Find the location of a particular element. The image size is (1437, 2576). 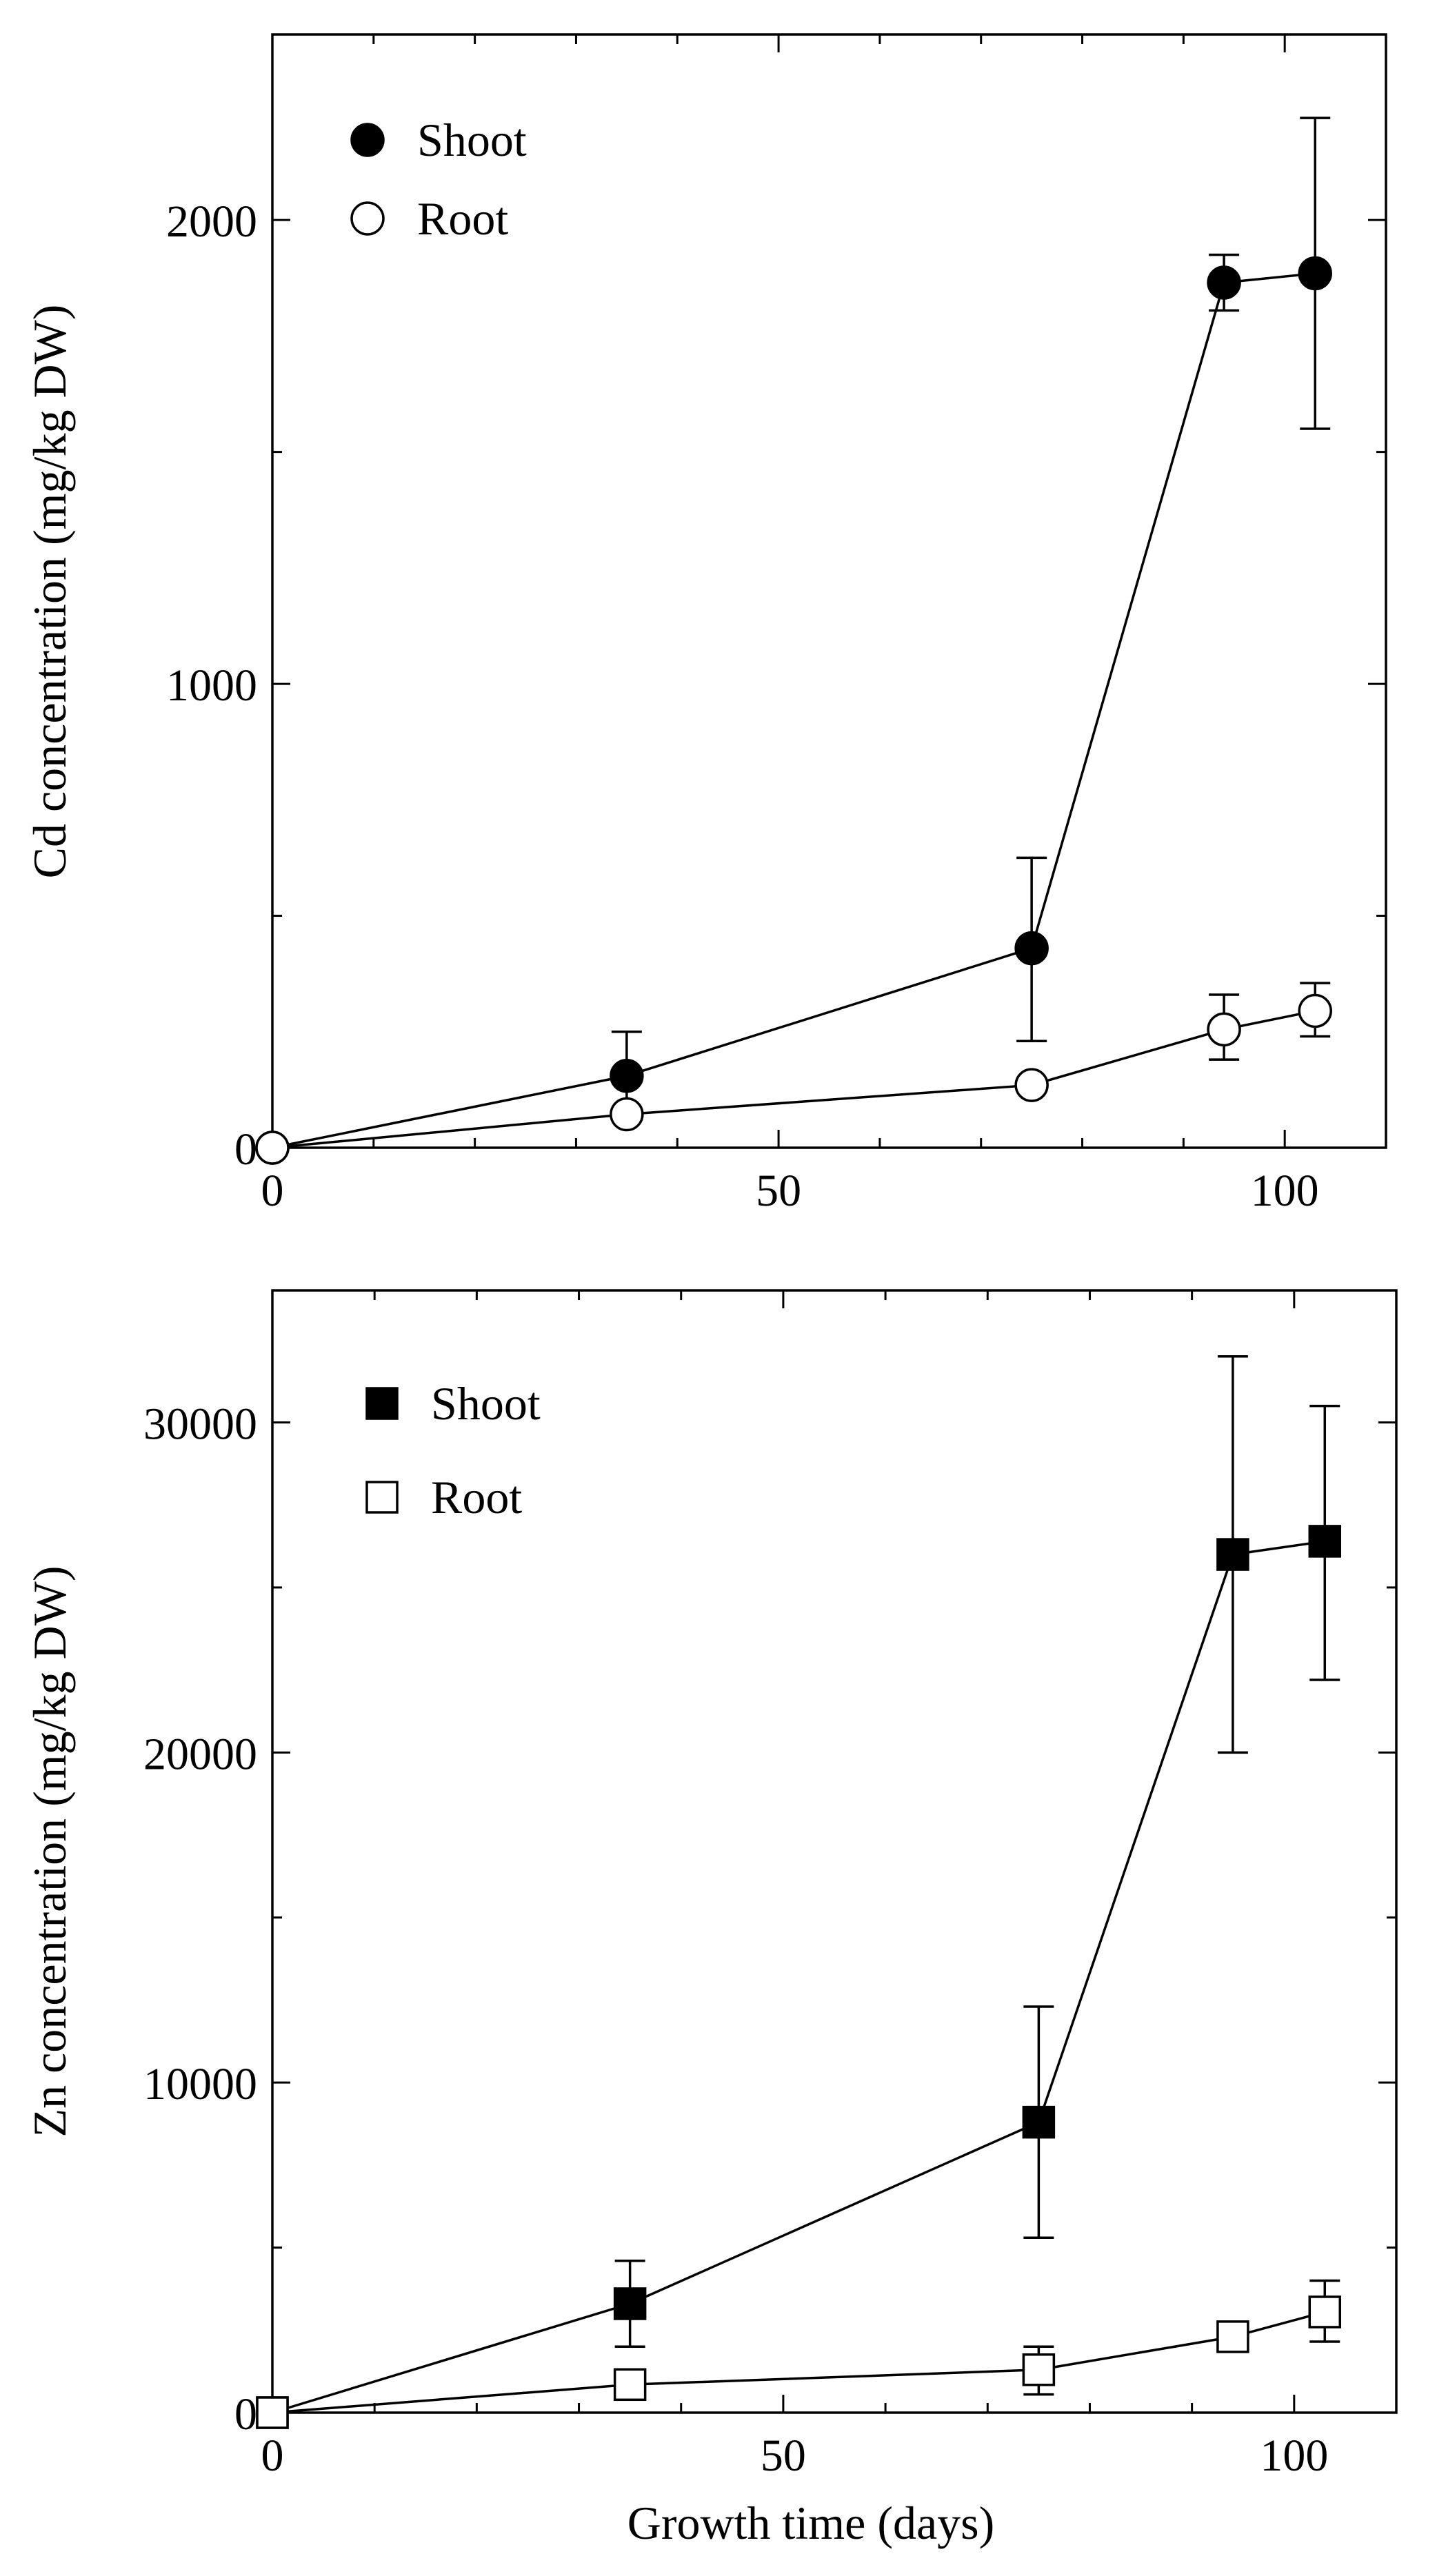

cd-root-line is located at coordinates (794, 1079).